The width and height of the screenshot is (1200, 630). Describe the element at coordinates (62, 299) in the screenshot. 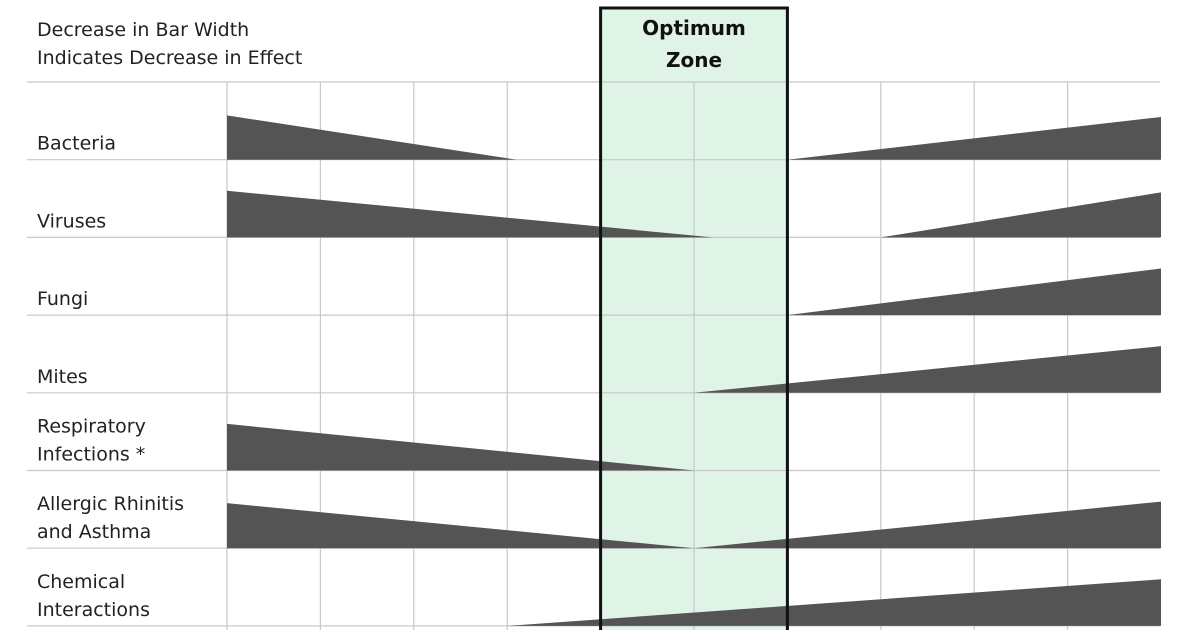

I see `row-label-3-line-1: Fungi` at that location.